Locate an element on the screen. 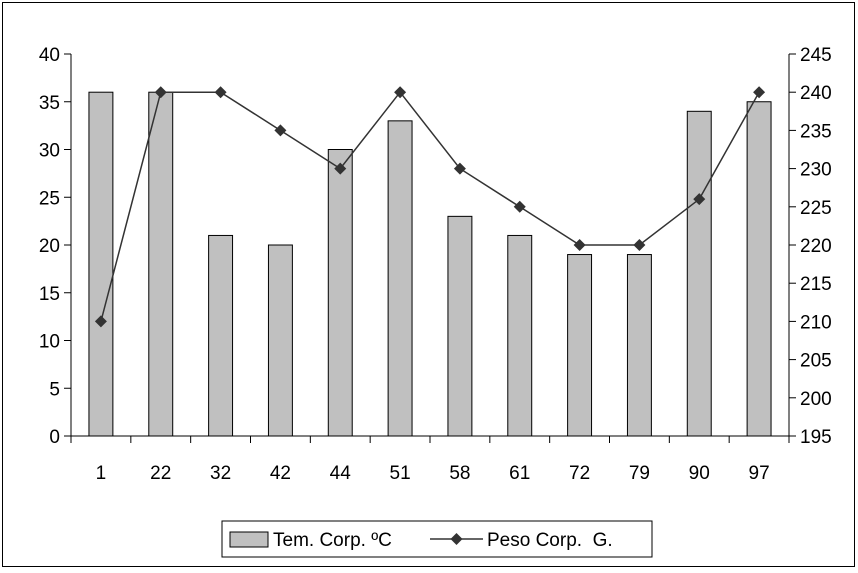 The image size is (858, 573). left-tick-label: 20 is located at coordinates (49, 246).